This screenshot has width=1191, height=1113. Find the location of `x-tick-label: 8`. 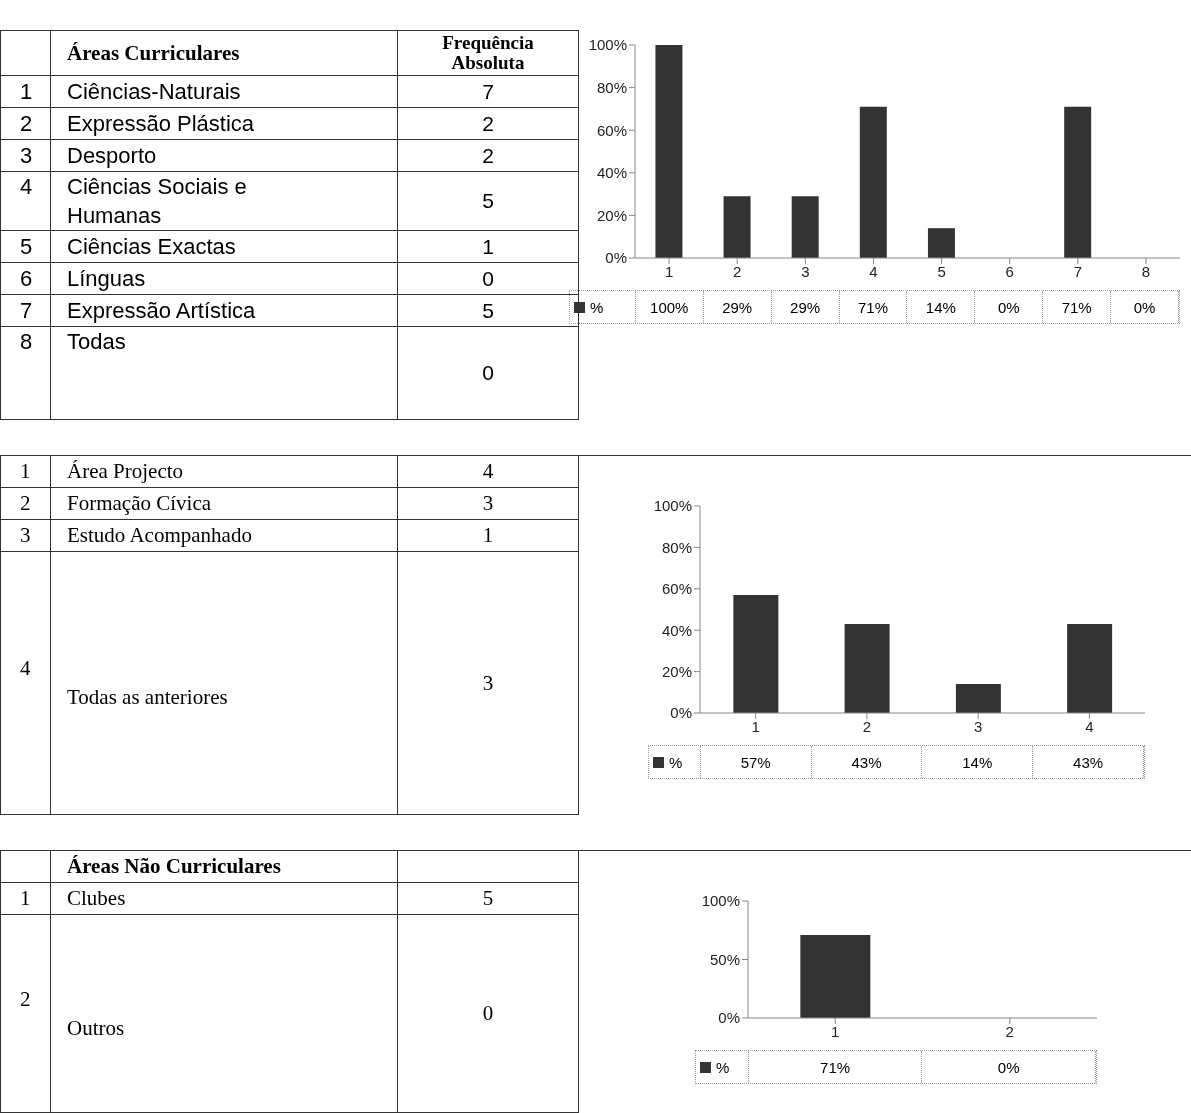

x-tick-label: 8 is located at coordinates (1146, 271).